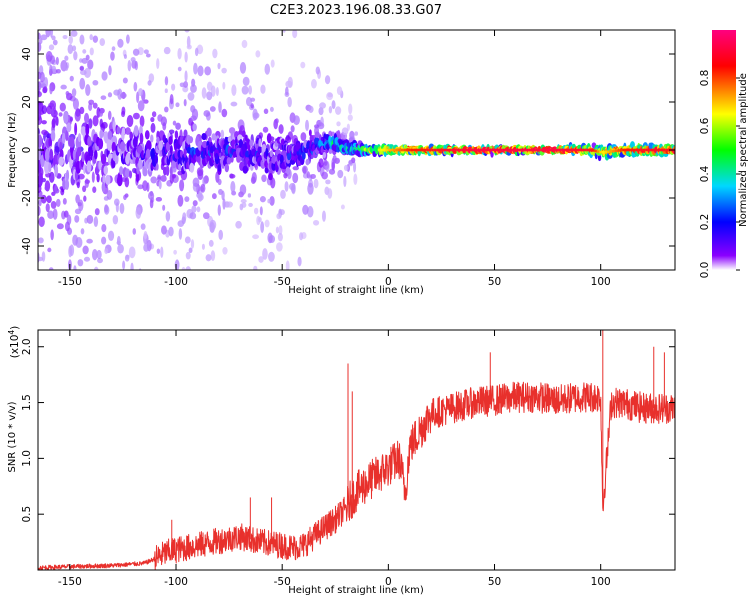 The image size is (750, 600). I want to click on chart-title: C2E3.2023.196.08.33.G07, so click(356, 10).